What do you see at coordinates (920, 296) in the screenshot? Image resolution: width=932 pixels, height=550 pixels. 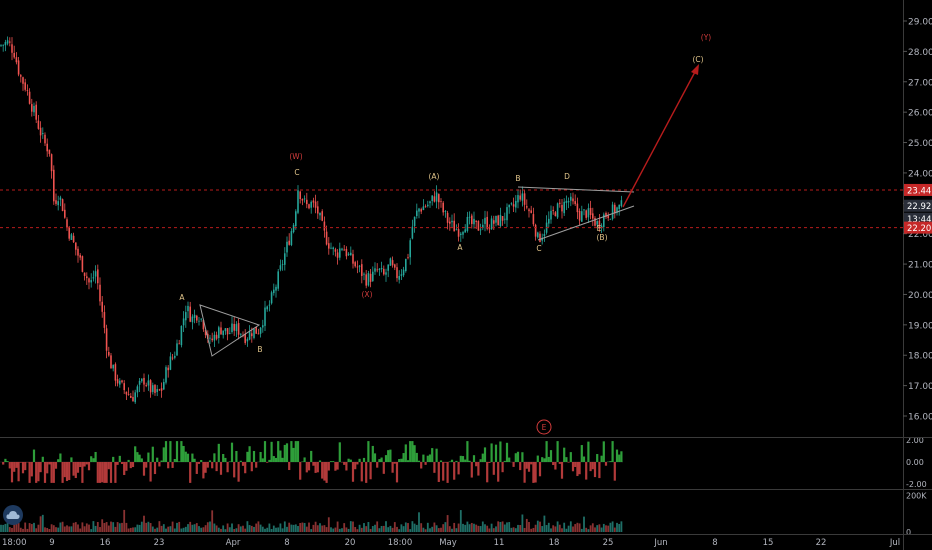 I see `price-tick-label: 20.00` at bounding box center [920, 296].